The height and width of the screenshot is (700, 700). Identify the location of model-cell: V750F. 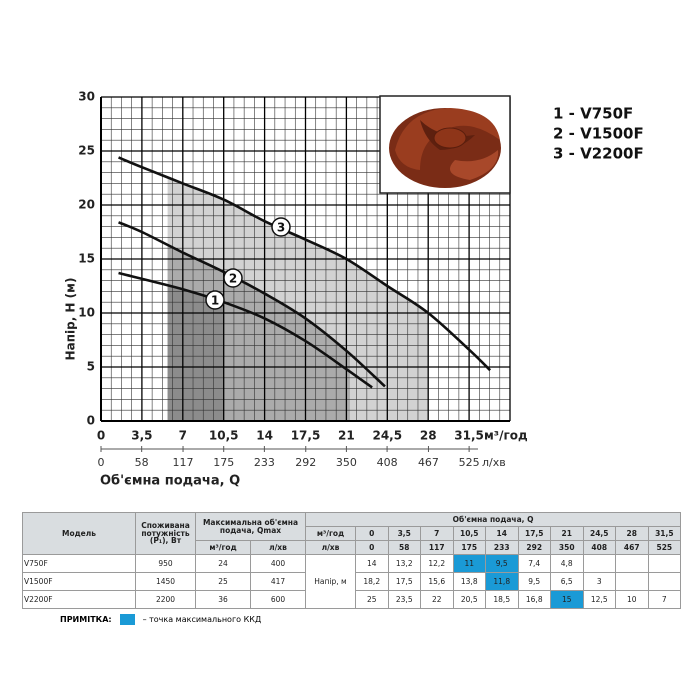
(79, 563).